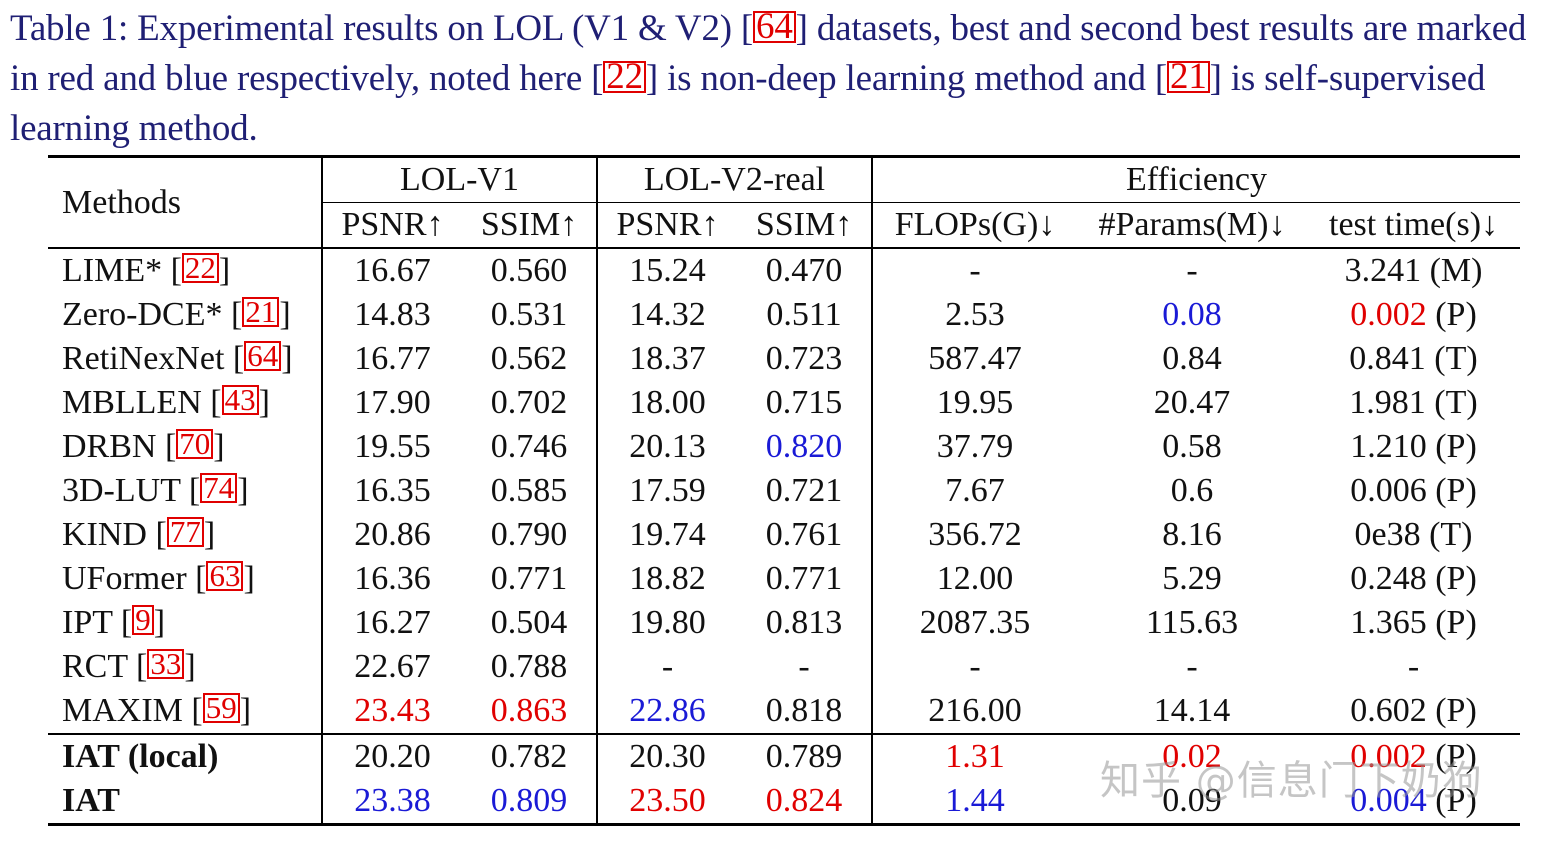 The height and width of the screenshot is (842, 1566). I want to click on cell-v1-ssim: 0.809, so click(529, 800).